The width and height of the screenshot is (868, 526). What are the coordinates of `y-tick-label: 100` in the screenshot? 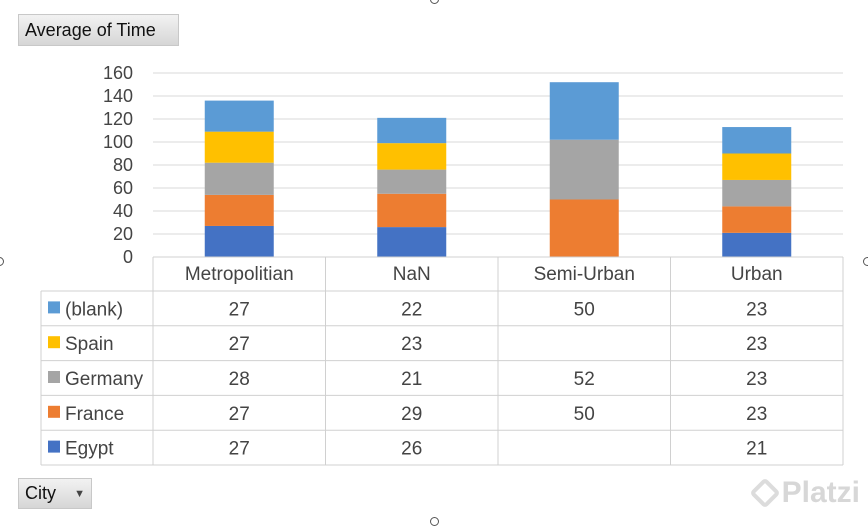 It's located at (118, 142).